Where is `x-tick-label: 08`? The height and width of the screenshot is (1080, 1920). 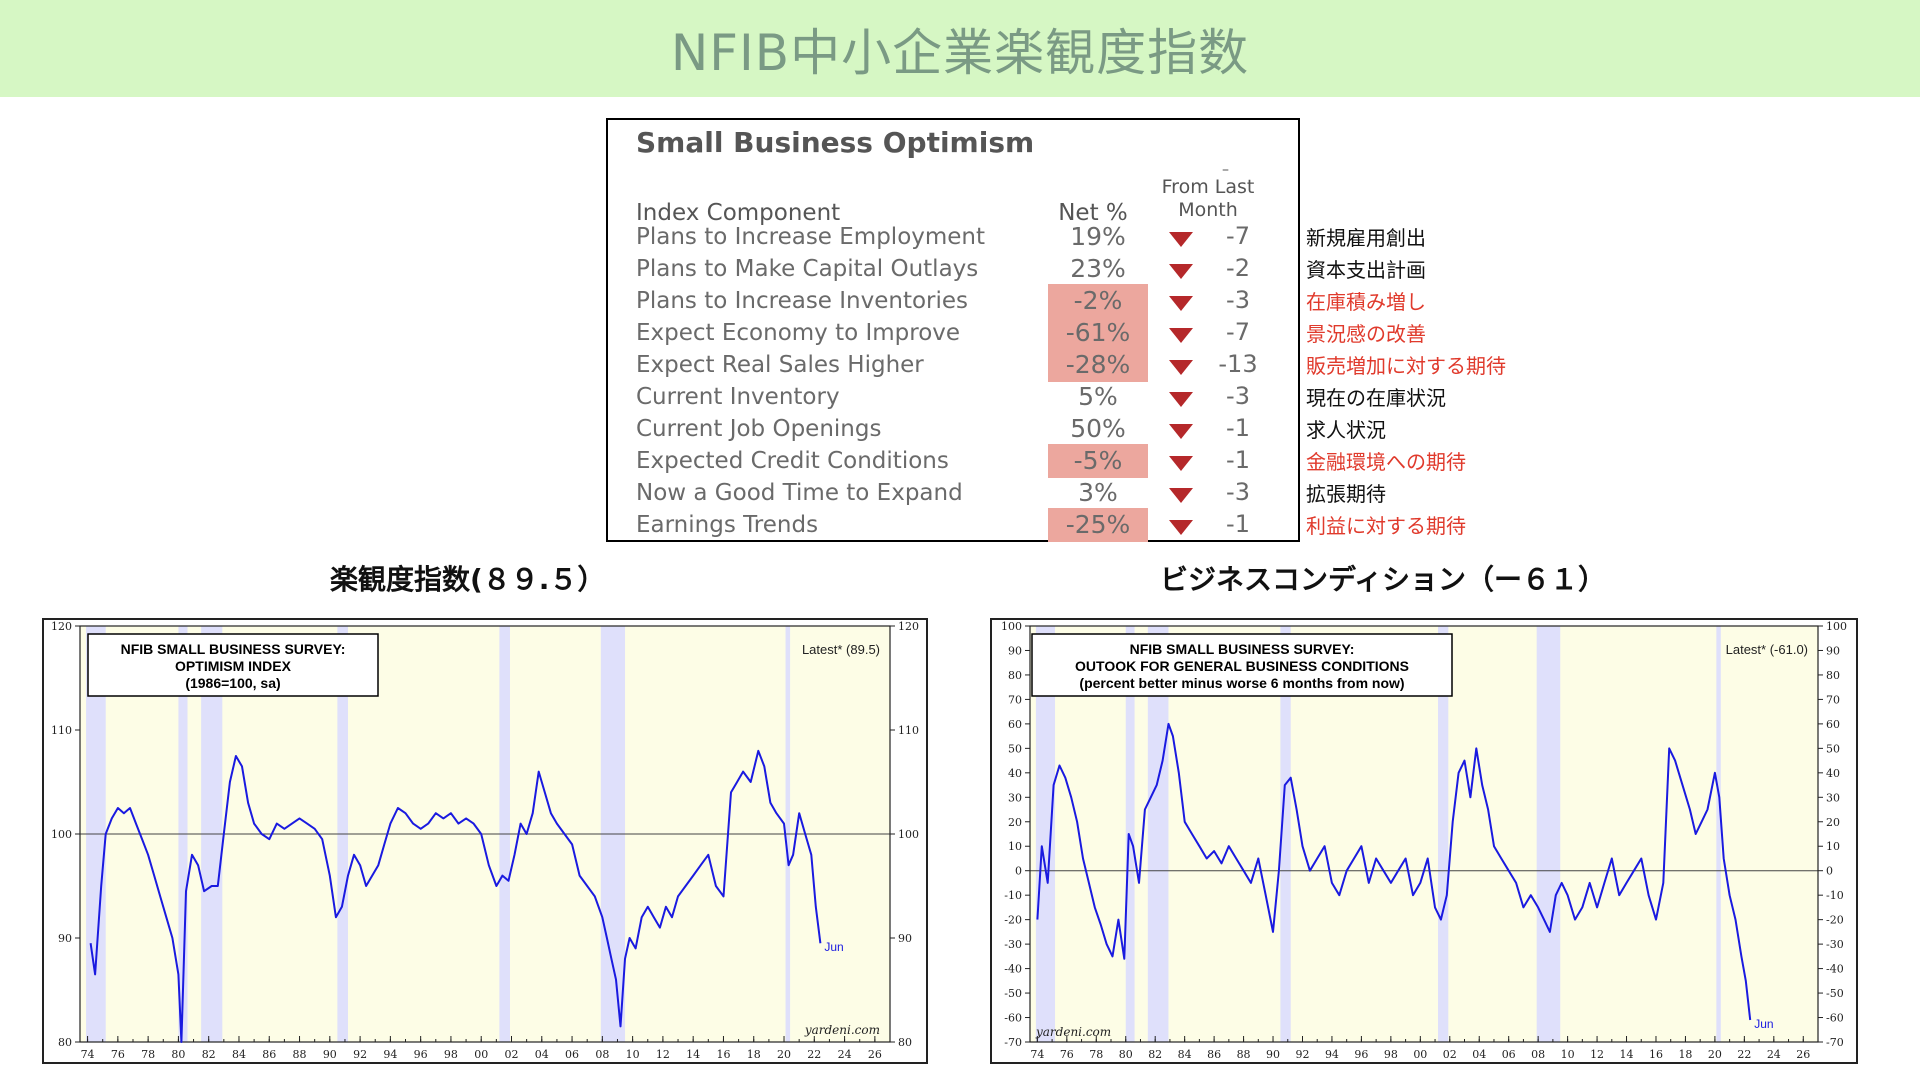 x-tick-label: 08 is located at coordinates (1538, 1054).